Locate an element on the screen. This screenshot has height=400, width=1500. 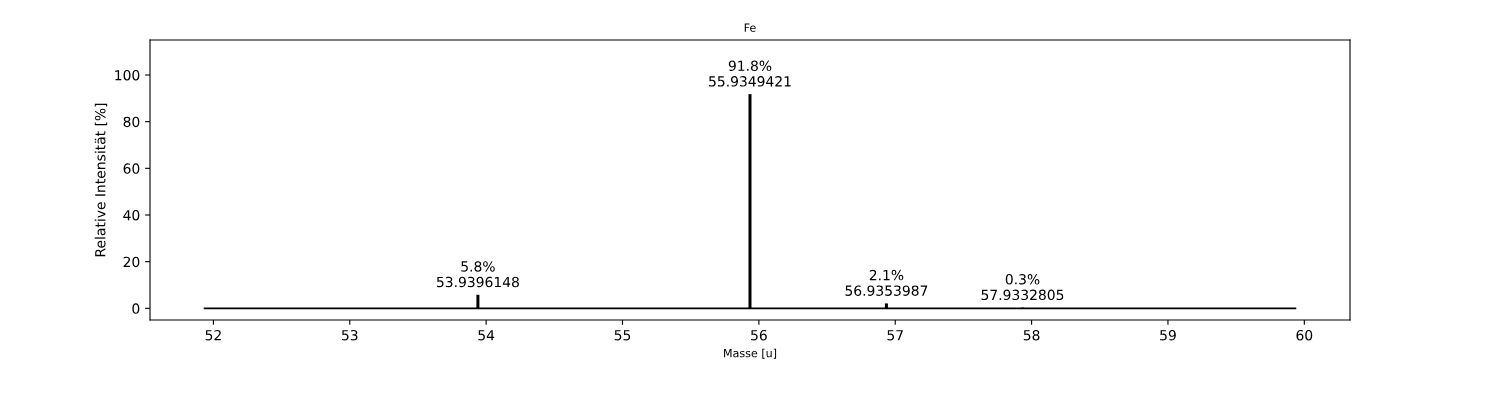
x-tick-label: 53 is located at coordinates (350, 335).